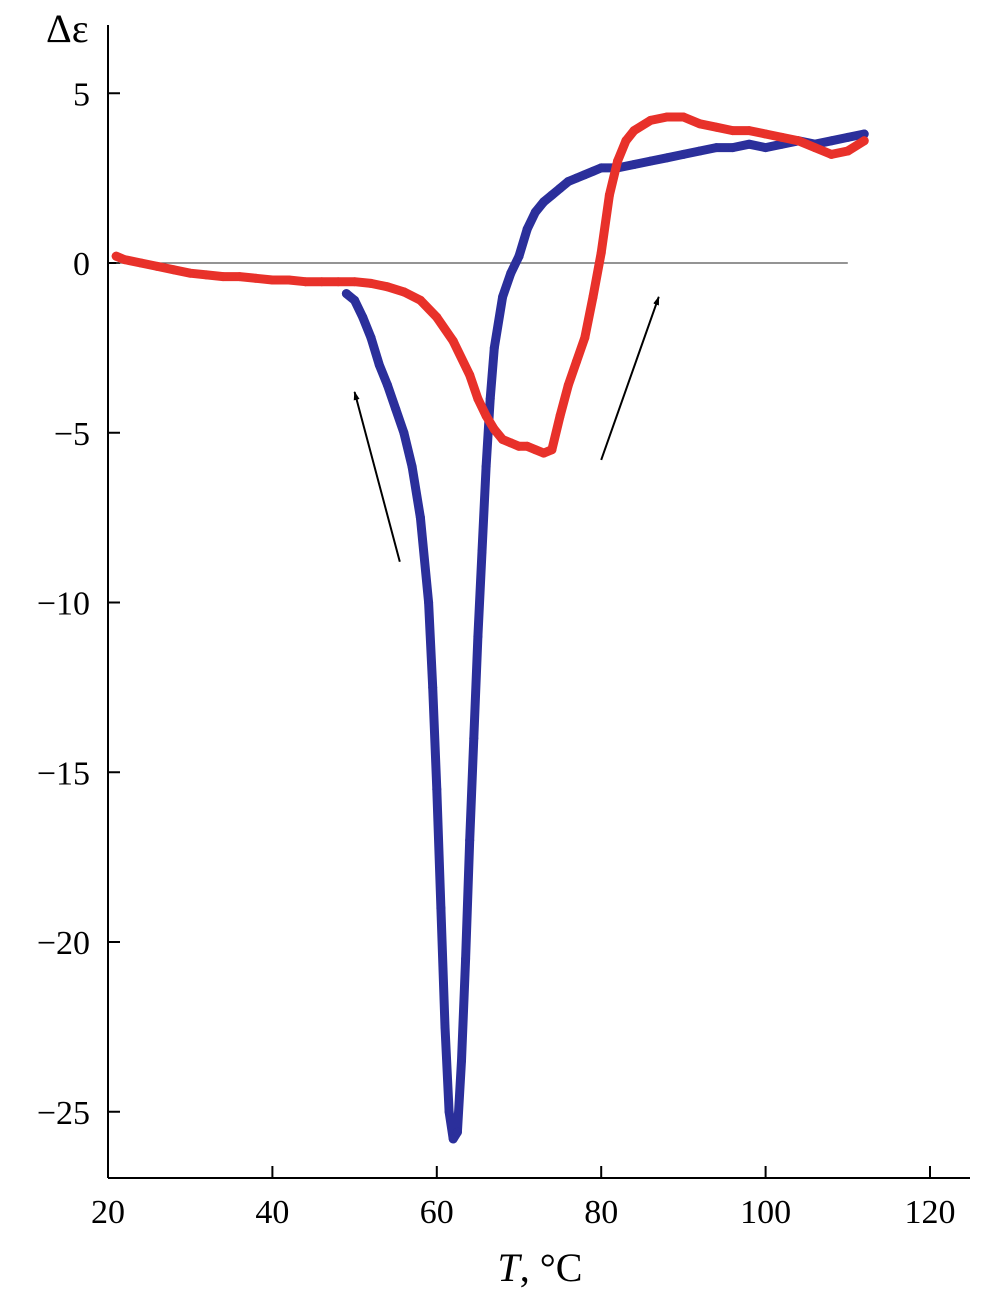 The height and width of the screenshot is (1306, 996). I want to click on y-tick-label: 5, so click(81, 94).